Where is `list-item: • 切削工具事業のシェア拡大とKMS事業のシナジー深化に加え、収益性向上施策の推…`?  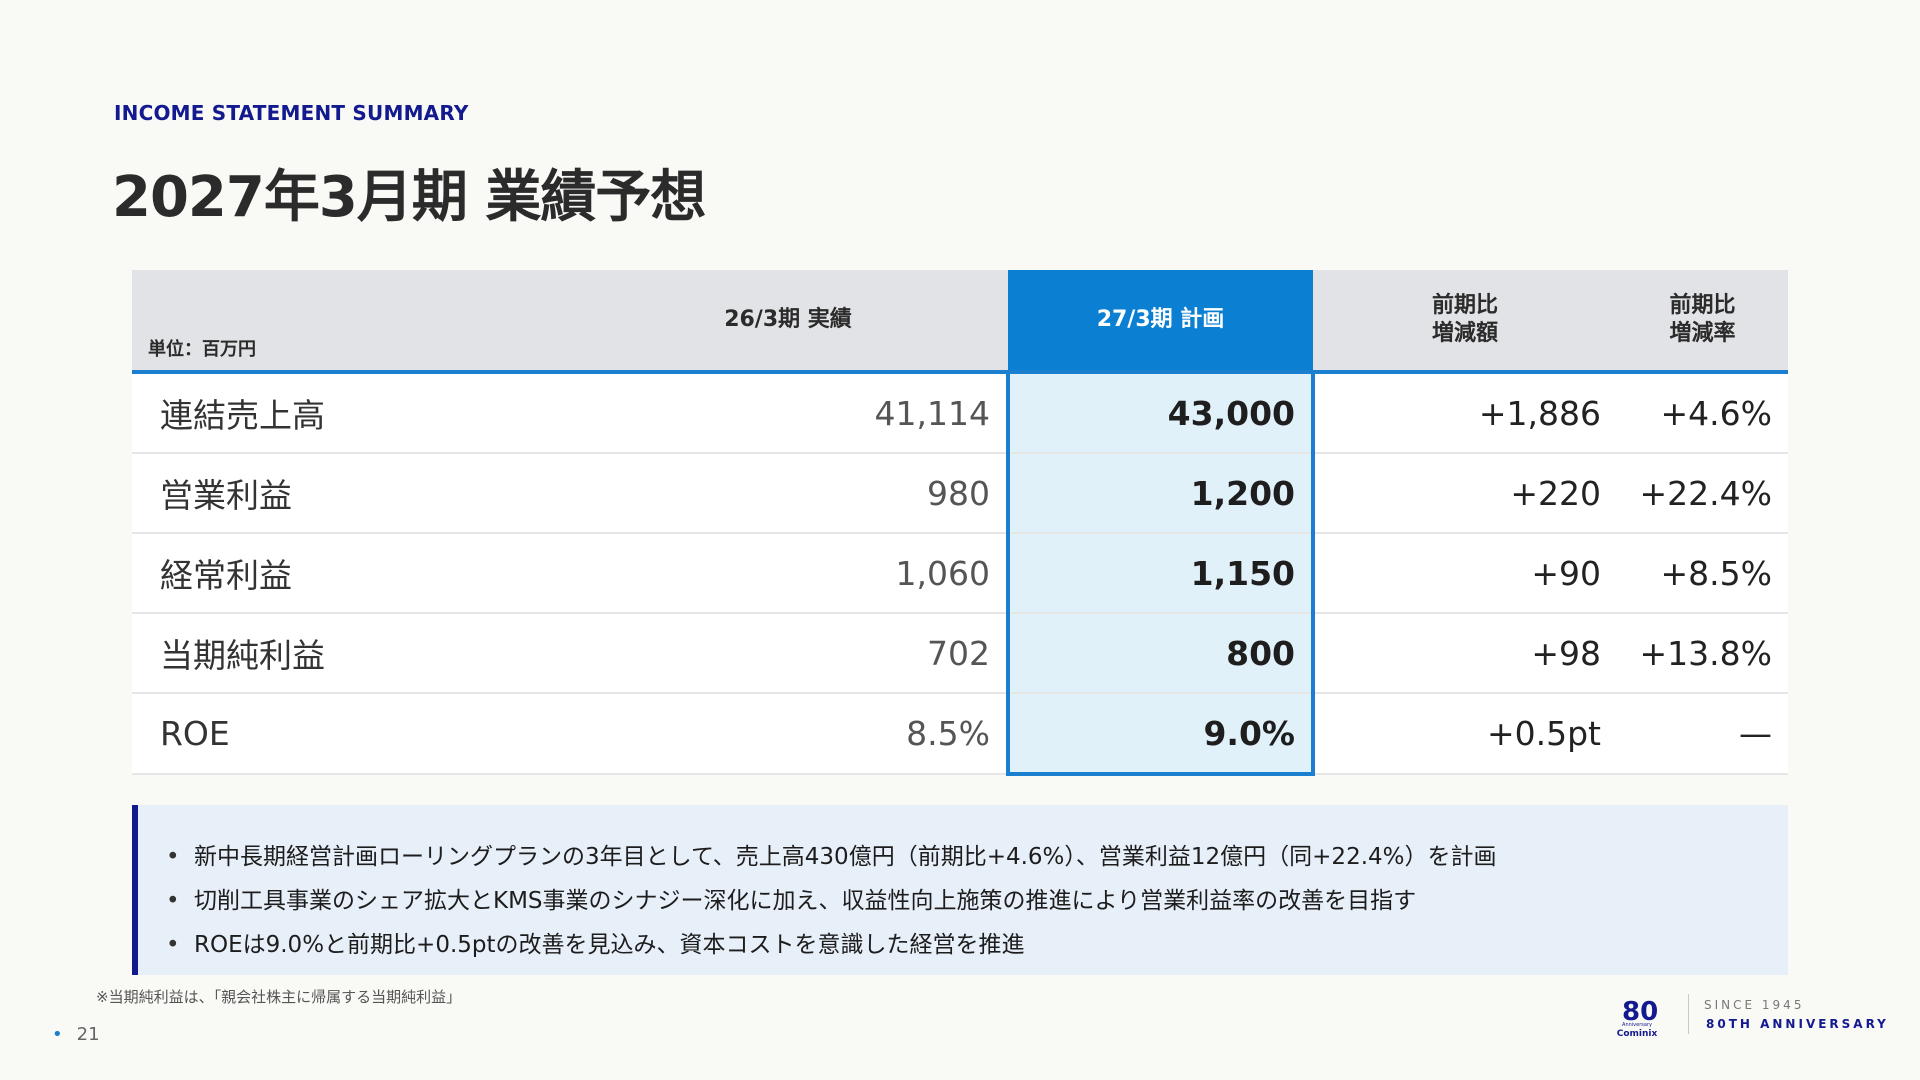
list-item: • 切削工具事業のシェア拡大とKMS事業のシナジー深化に加え、収益性向上施策の推… is located at coordinates (976, 901).